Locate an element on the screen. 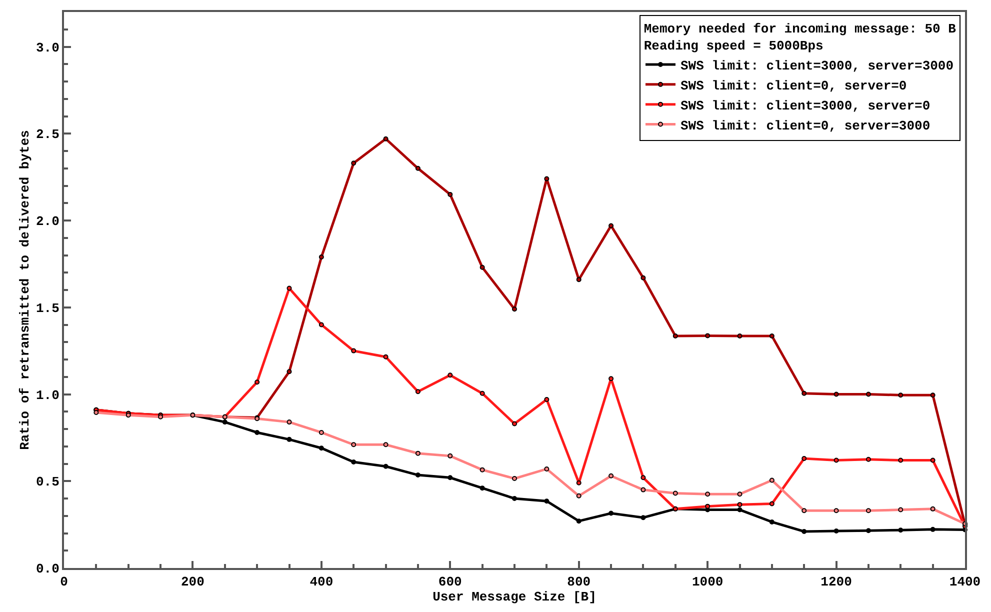 Image resolution: width=991 pixels, height=612 pixels. x-tick-label: 400 is located at coordinates (322, 582).